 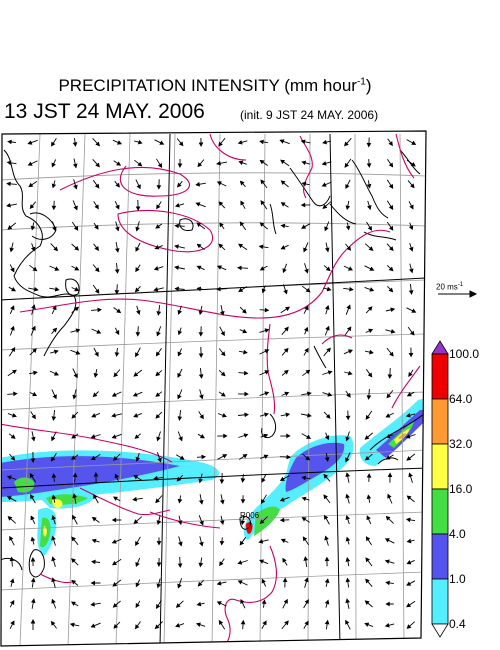 I want to click on colorbar-bottom-arrow, so click(x=440, y=630).